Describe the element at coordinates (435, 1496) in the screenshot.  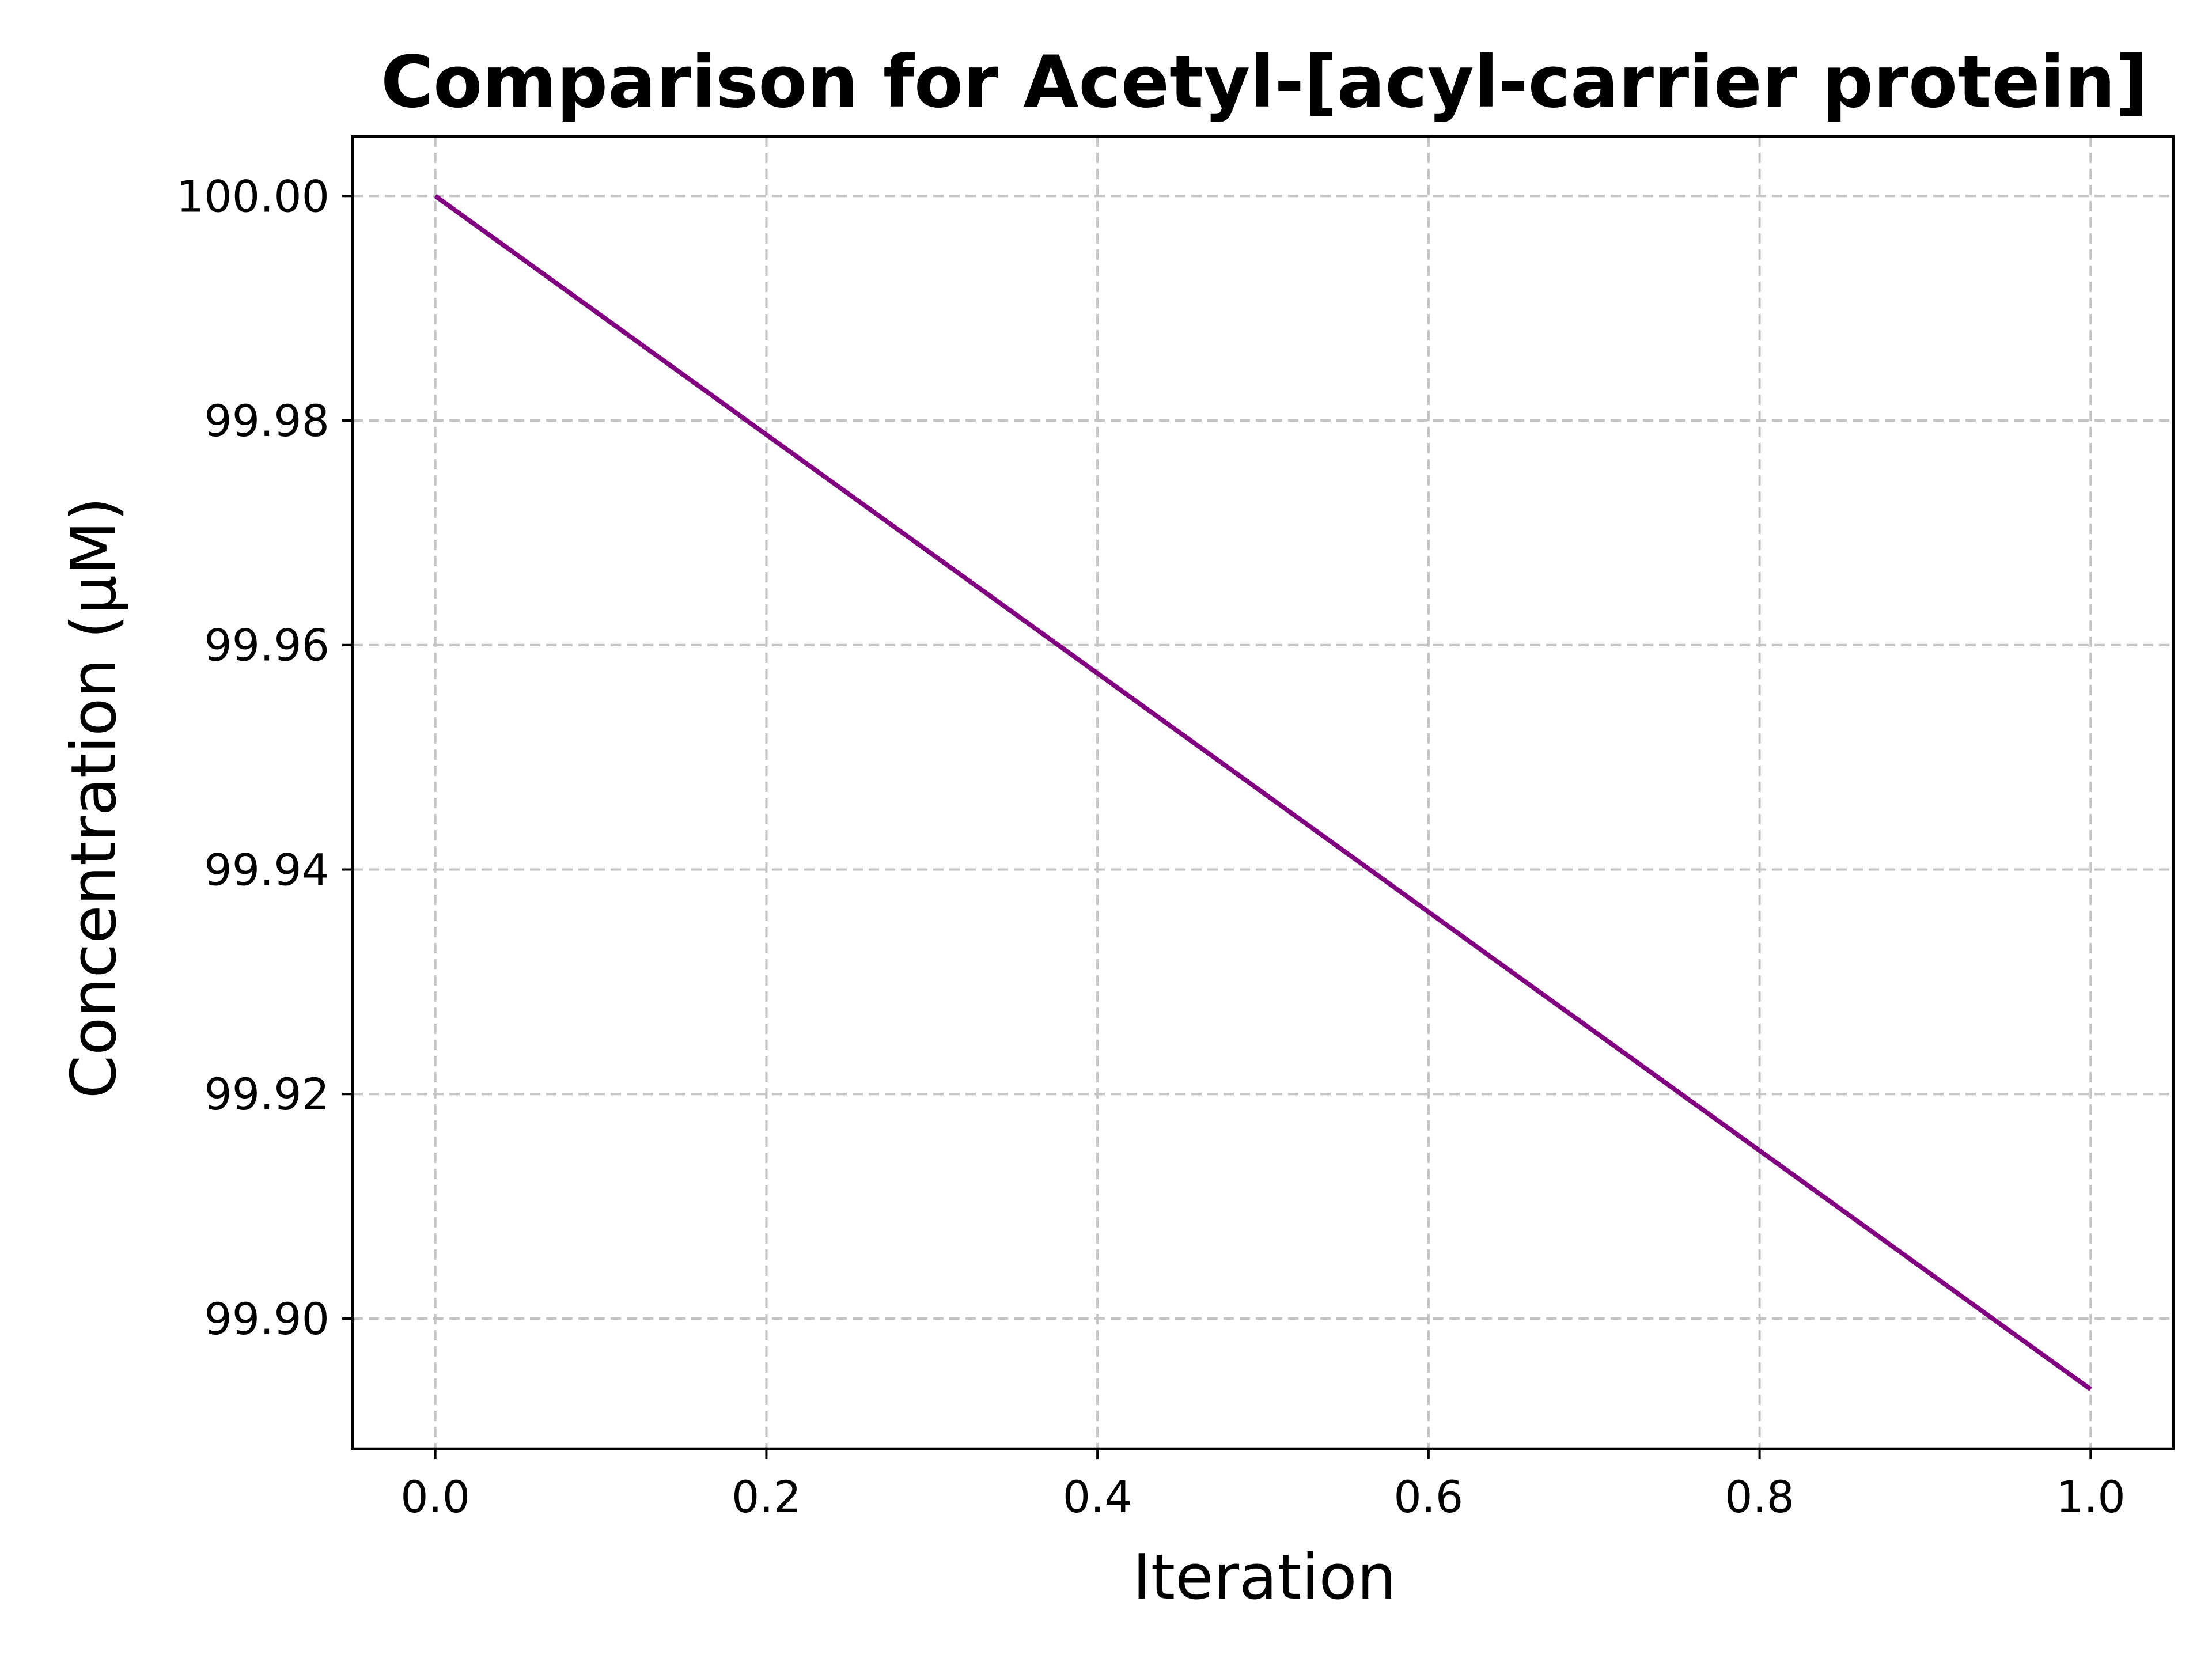
I see `x-tick-label: 0.0` at that location.